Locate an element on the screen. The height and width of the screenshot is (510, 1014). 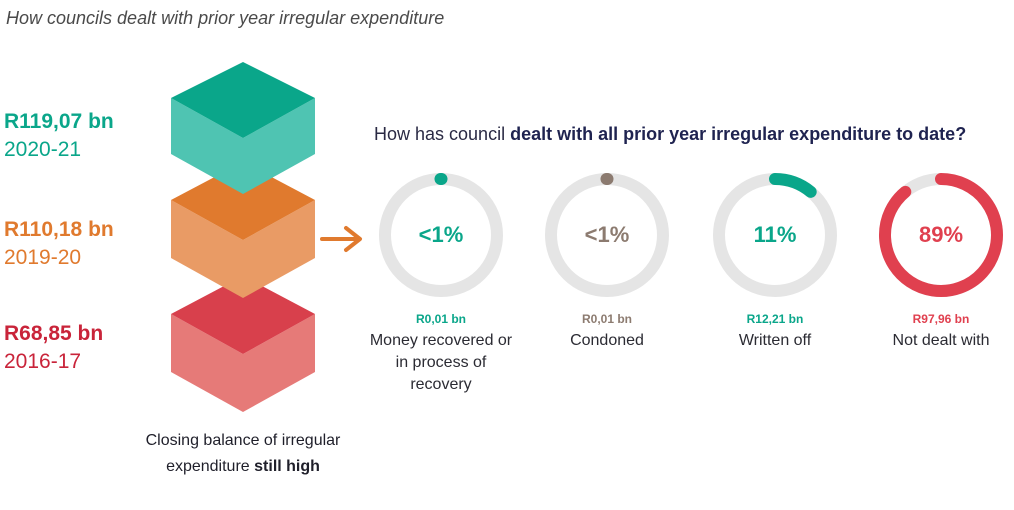
balance-year-2016-17: 2016-17 is located at coordinates (43, 361).